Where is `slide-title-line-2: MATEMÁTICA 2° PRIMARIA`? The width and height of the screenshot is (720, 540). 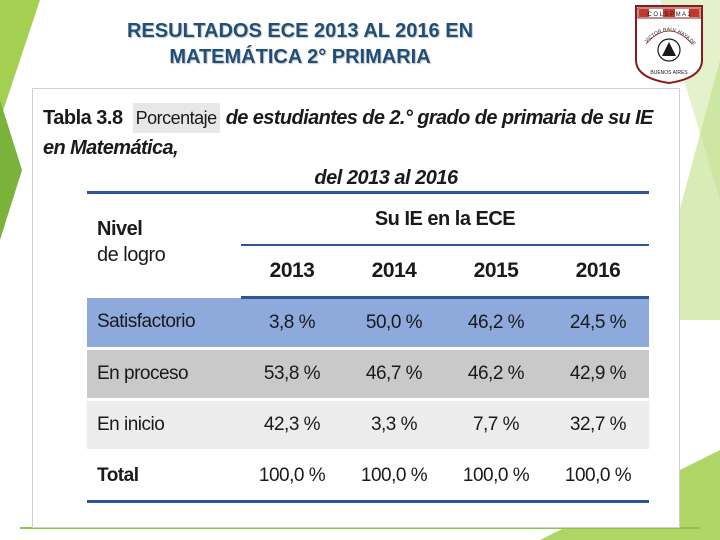
slide-title-line-2: MATEMÁTICA 2° PRIMARIA is located at coordinates (300, 57).